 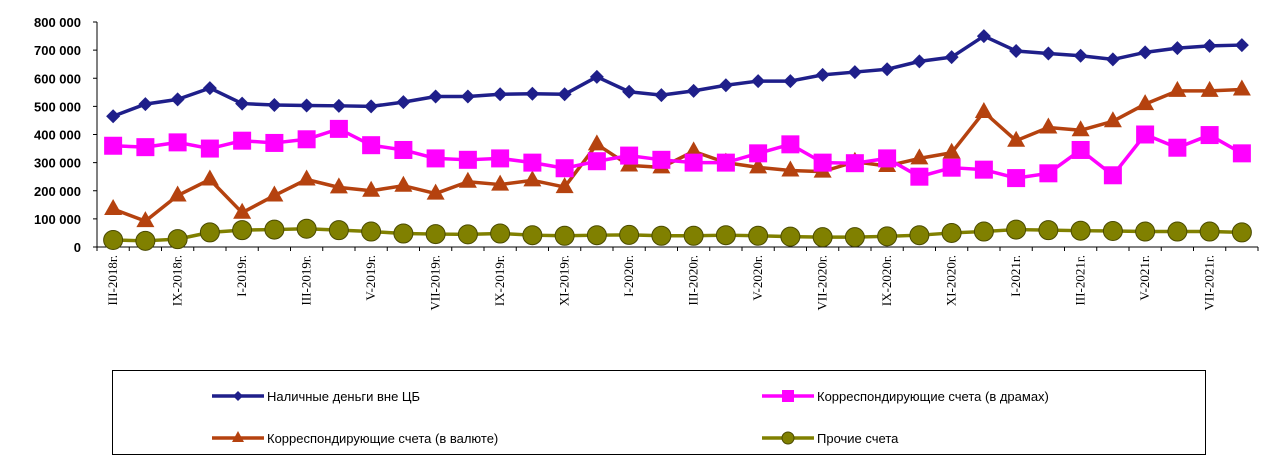 I want to click on x-tick-label: I-2021г., so click(x=1015, y=276).